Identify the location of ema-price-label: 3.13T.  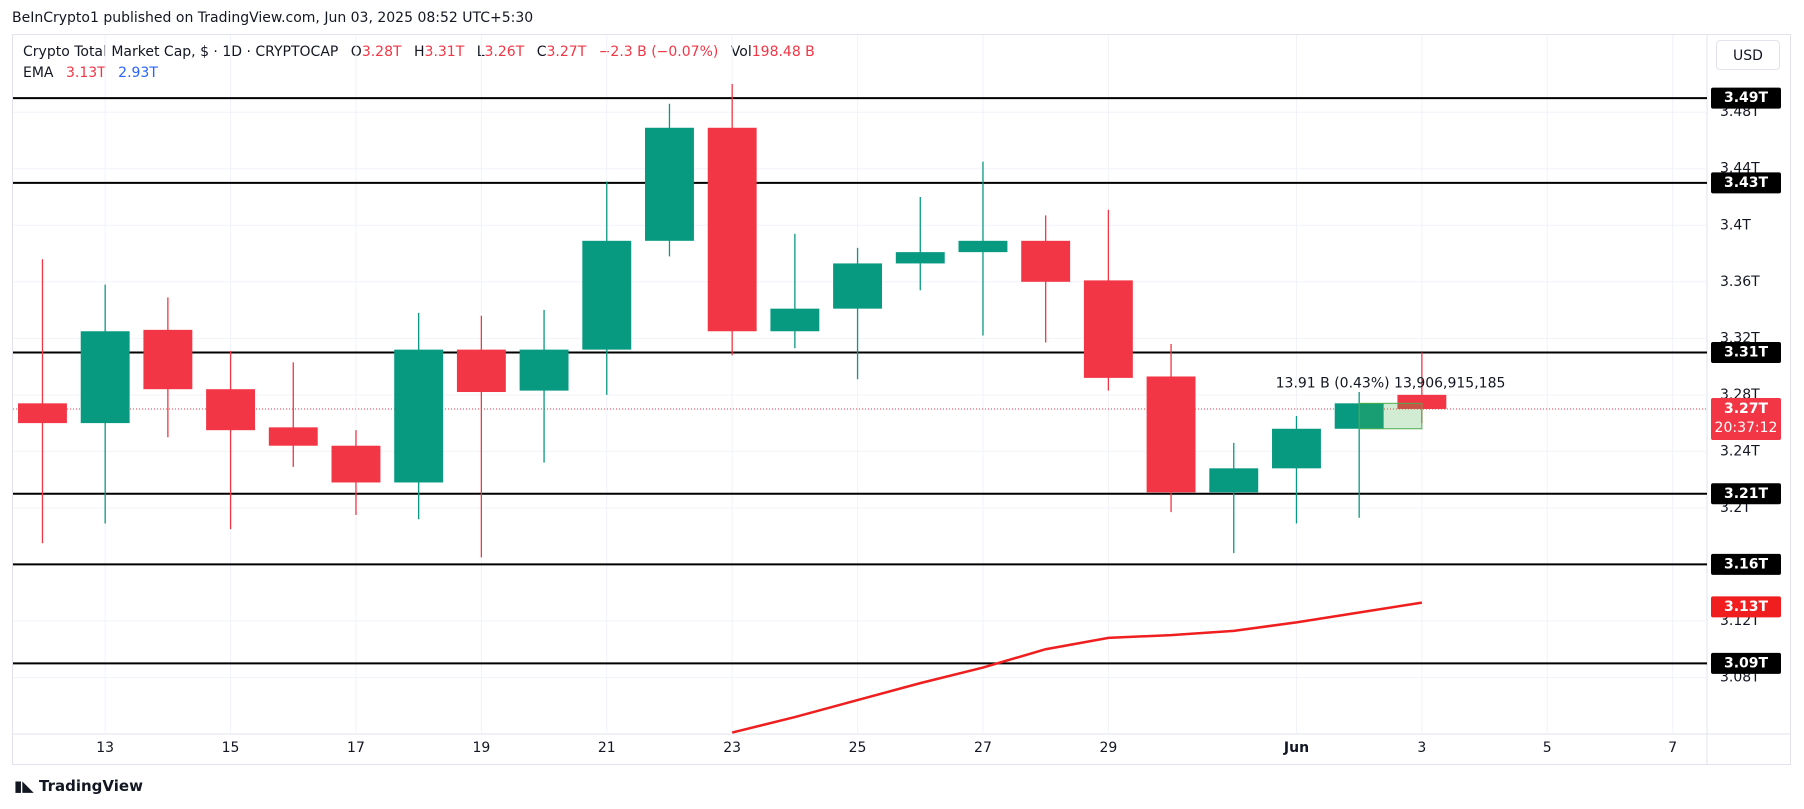
(1746, 607).